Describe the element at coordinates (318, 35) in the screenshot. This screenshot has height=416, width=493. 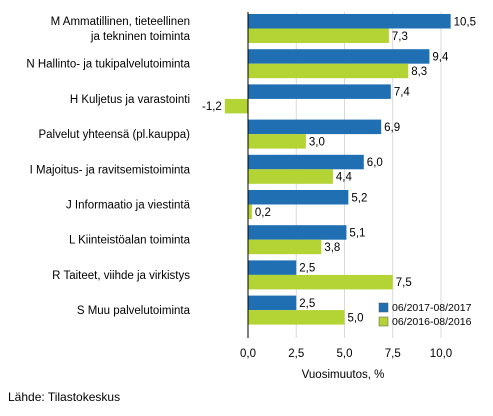
I see `bar-s1-c0` at that location.